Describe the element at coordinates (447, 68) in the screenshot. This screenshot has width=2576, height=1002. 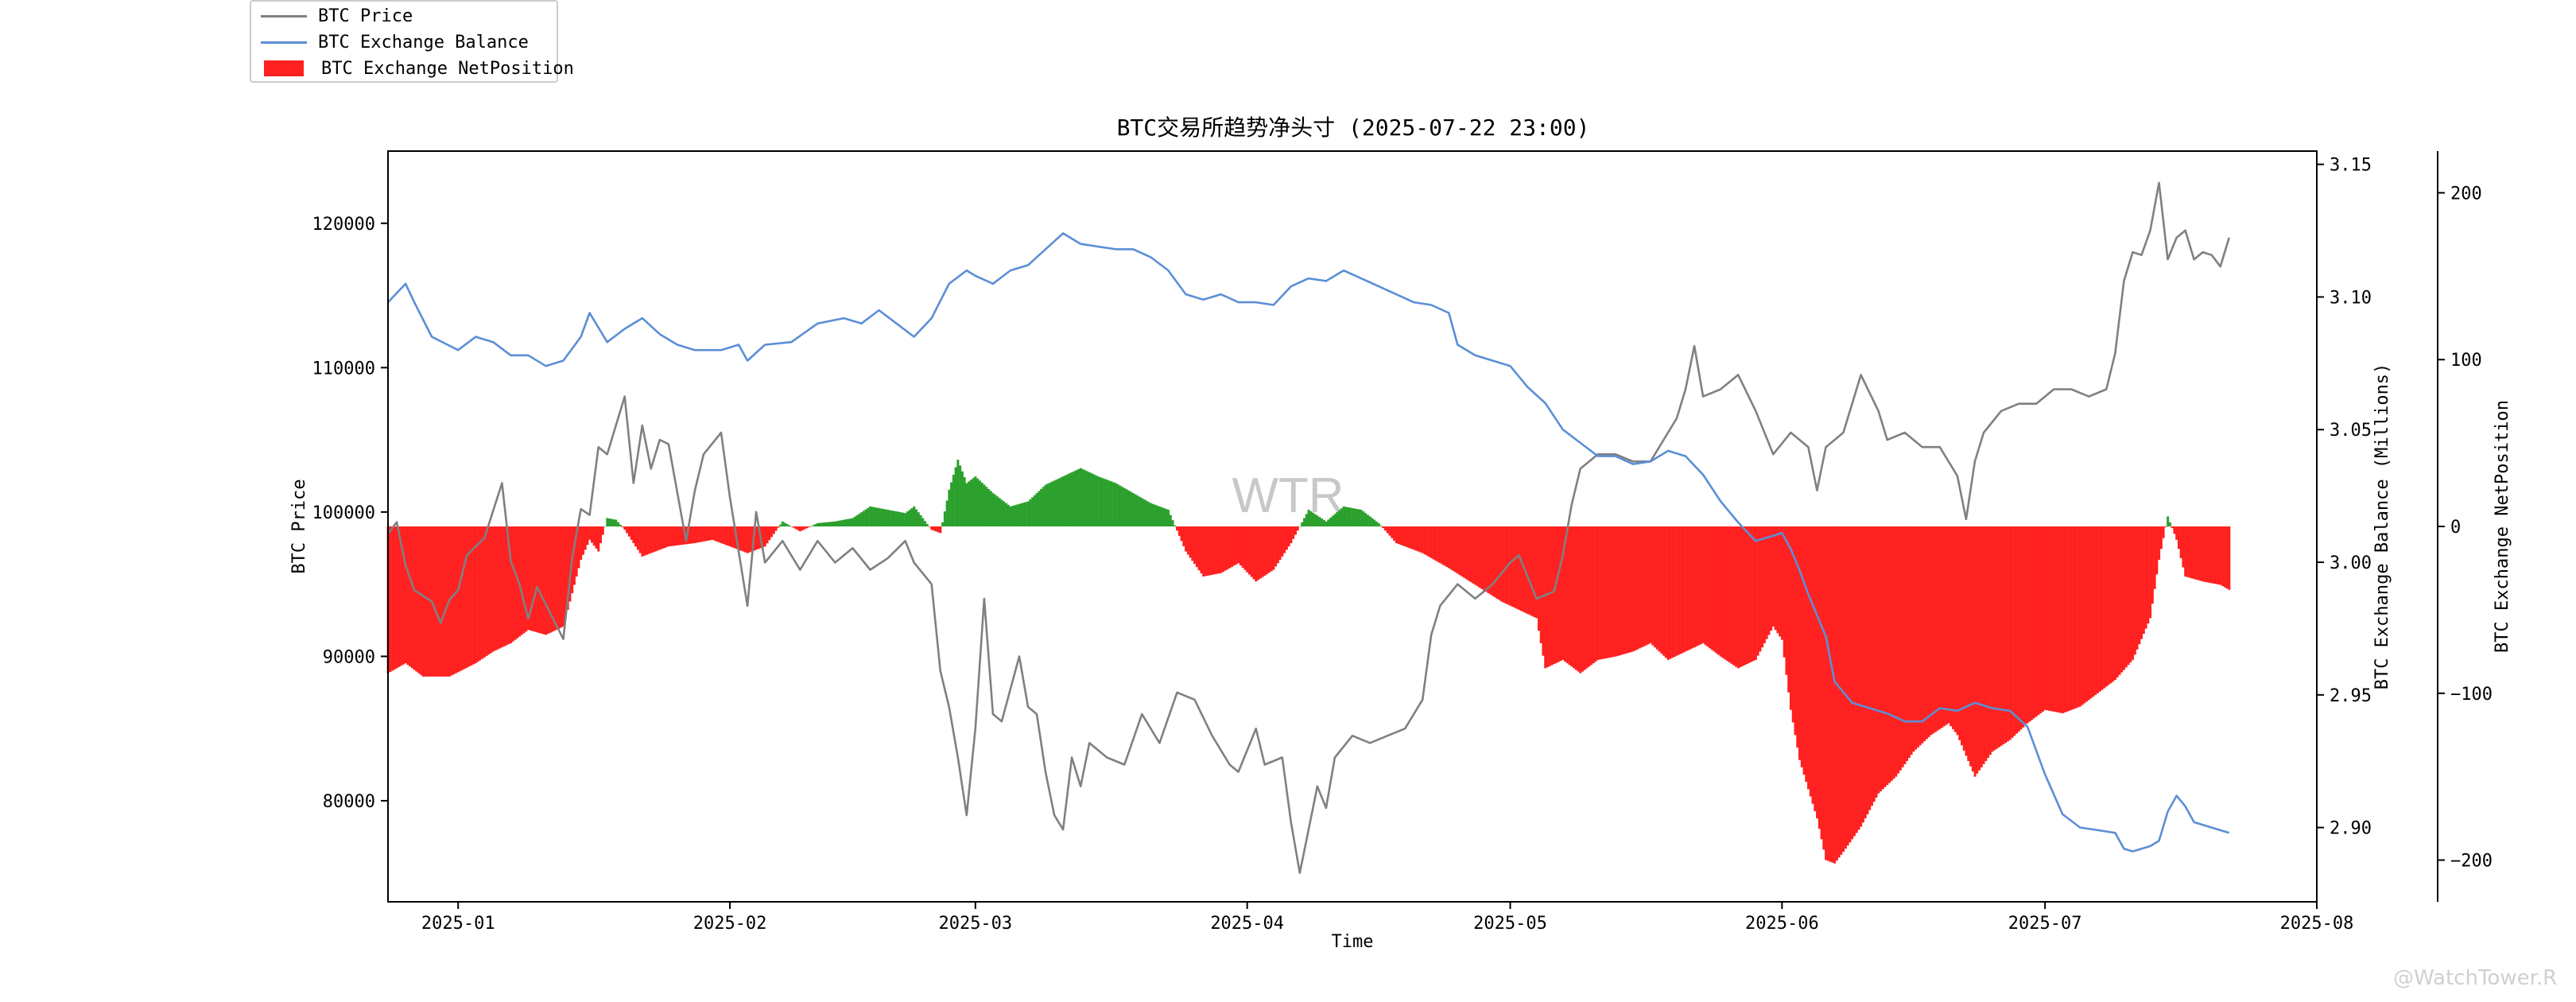
I see `legend-label-netposition: BTC Exchange NetPosition` at that location.